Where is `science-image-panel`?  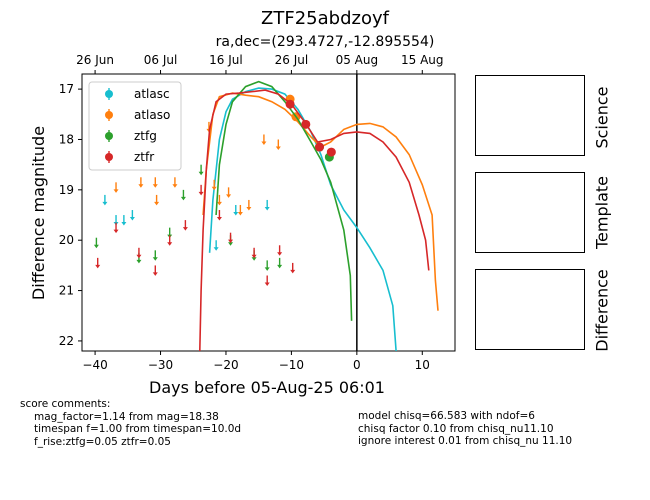 science-image-panel is located at coordinates (530, 115).